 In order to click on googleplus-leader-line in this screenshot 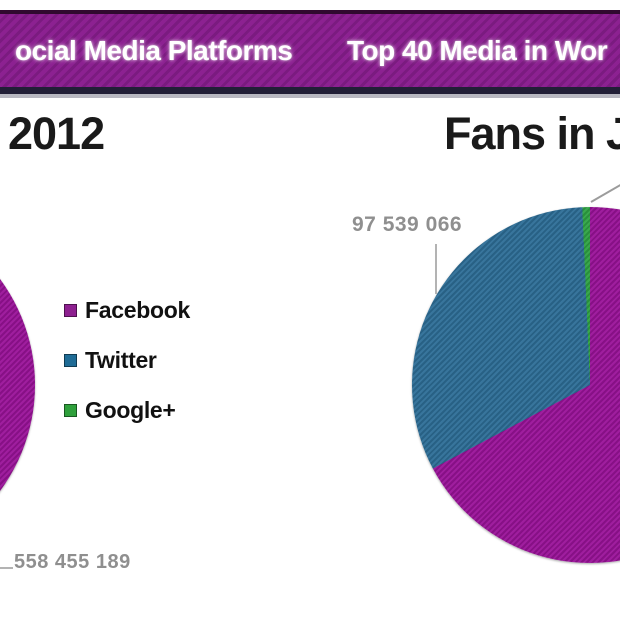, I will do `click(605, 193)`.